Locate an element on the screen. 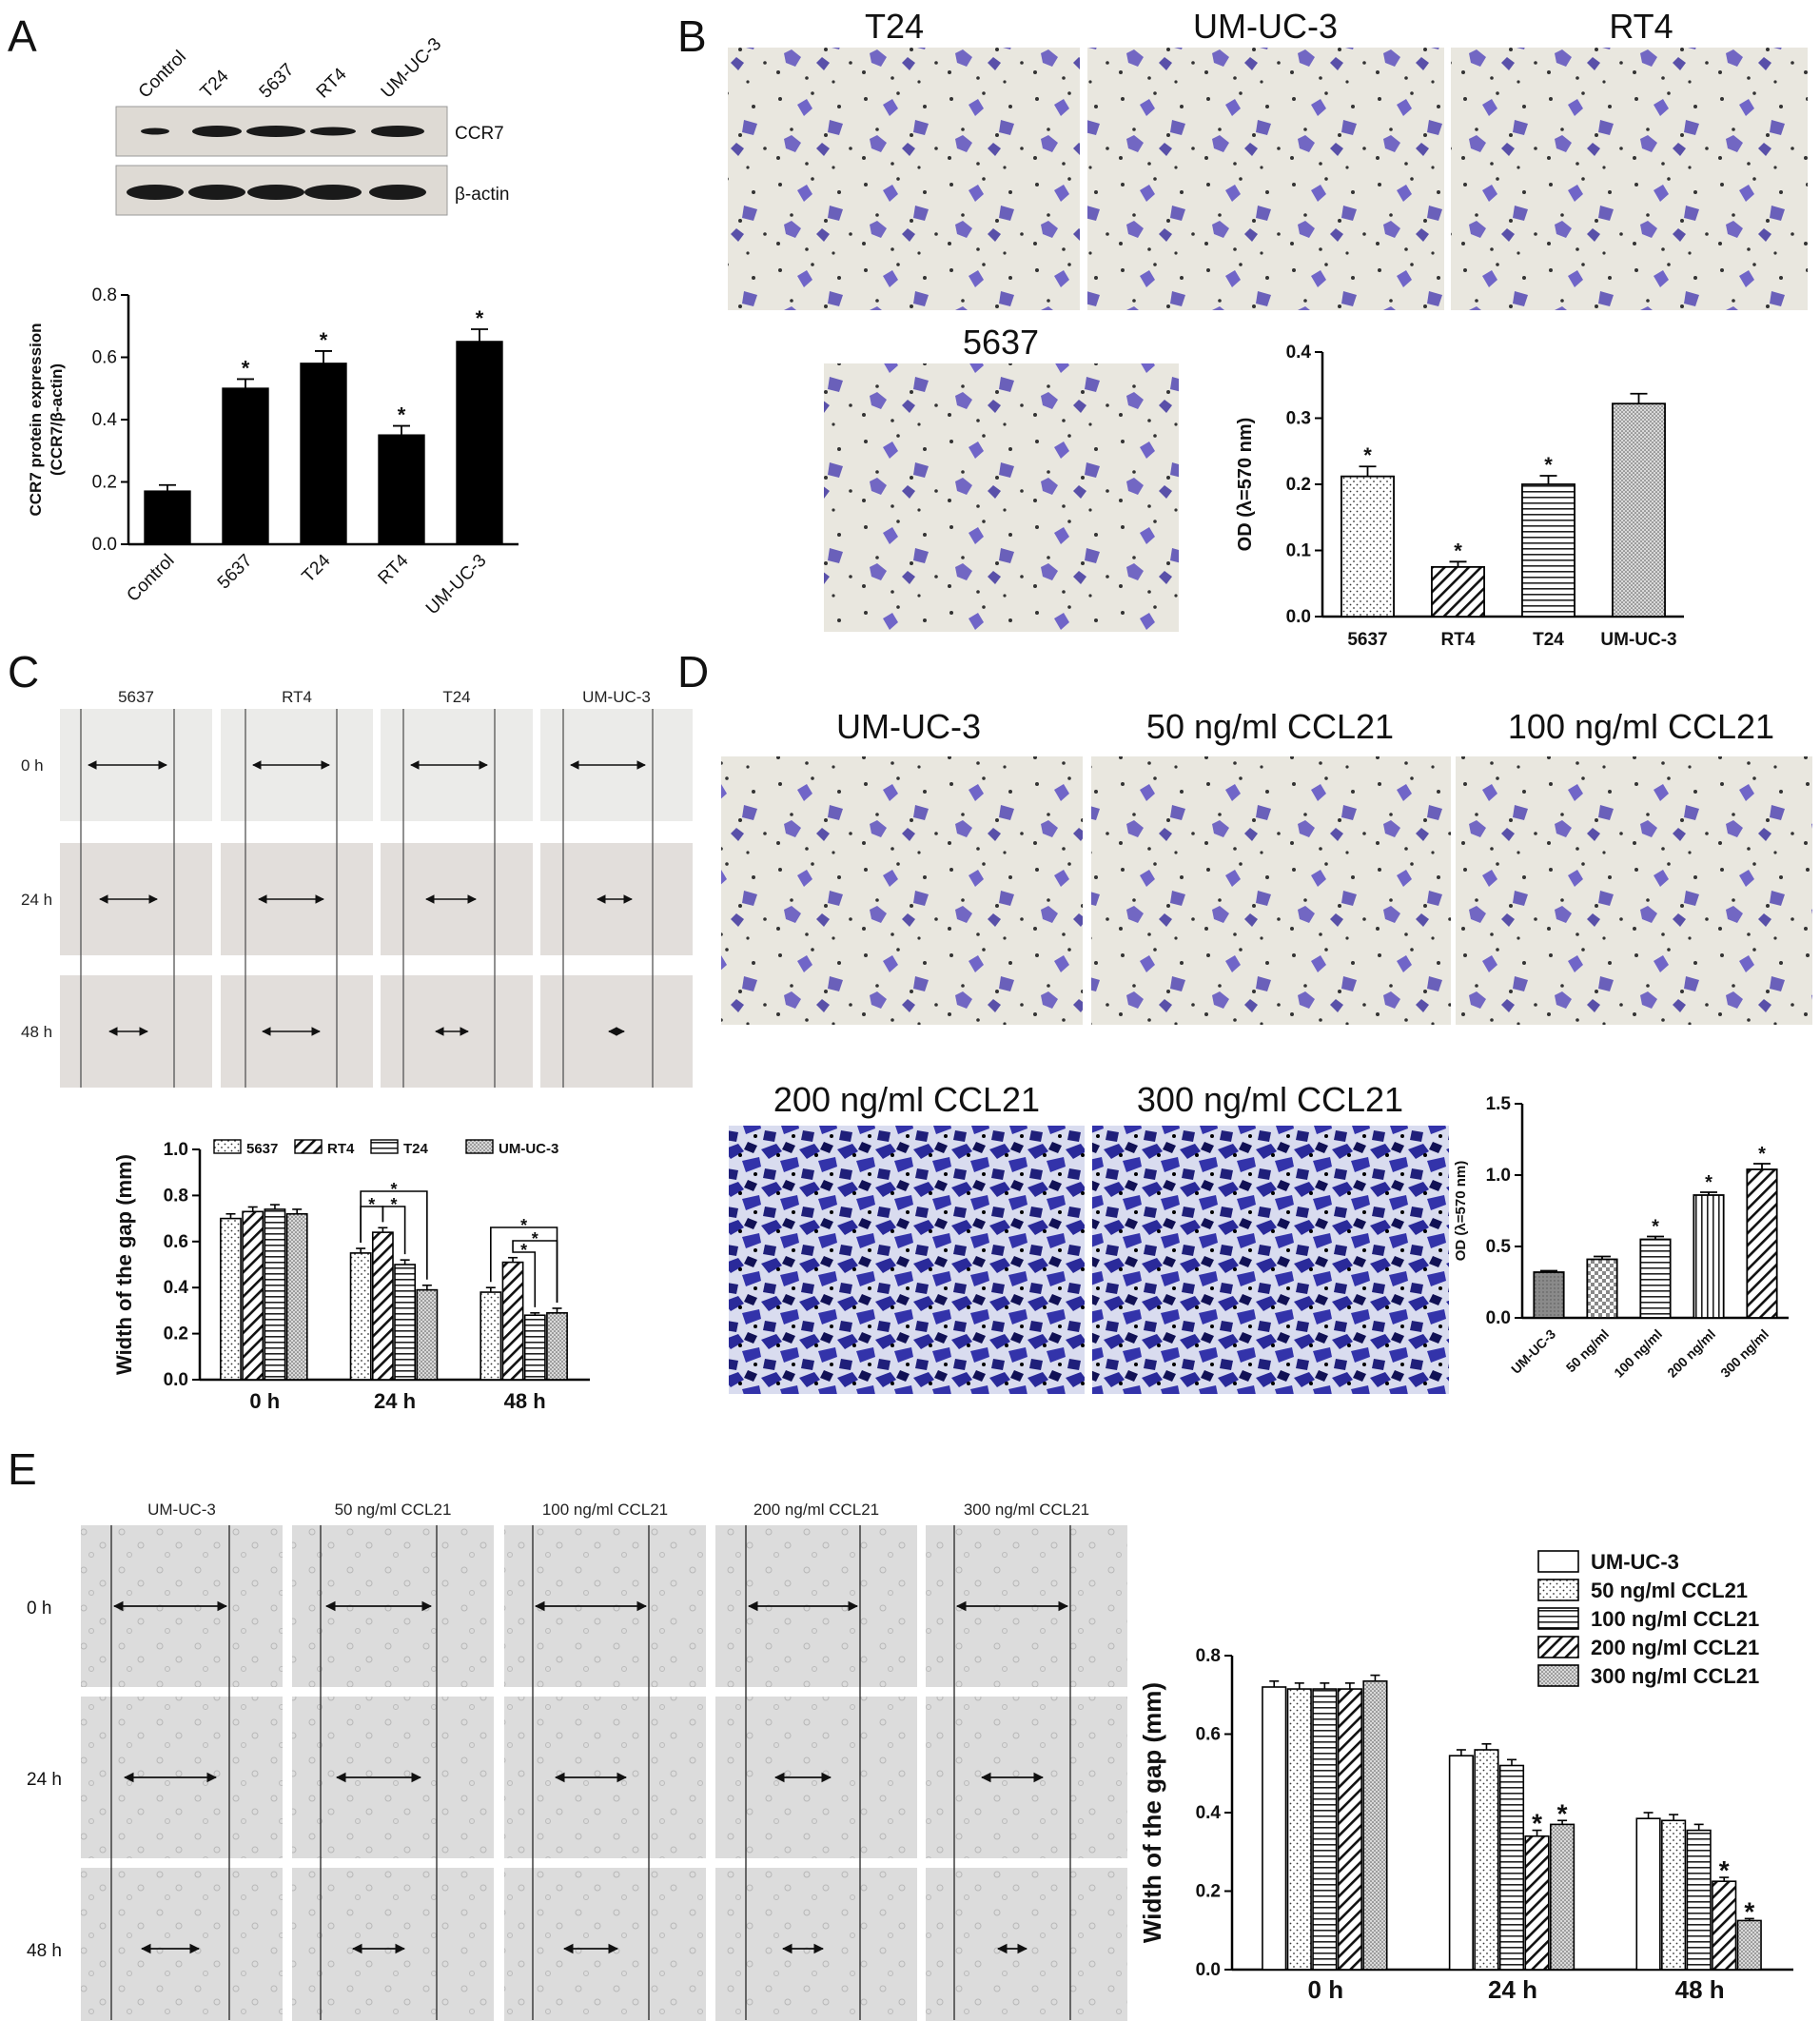 The width and height of the screenshot is (1820, 2021). panel-label-a: A is located at coordinates (23, 36).